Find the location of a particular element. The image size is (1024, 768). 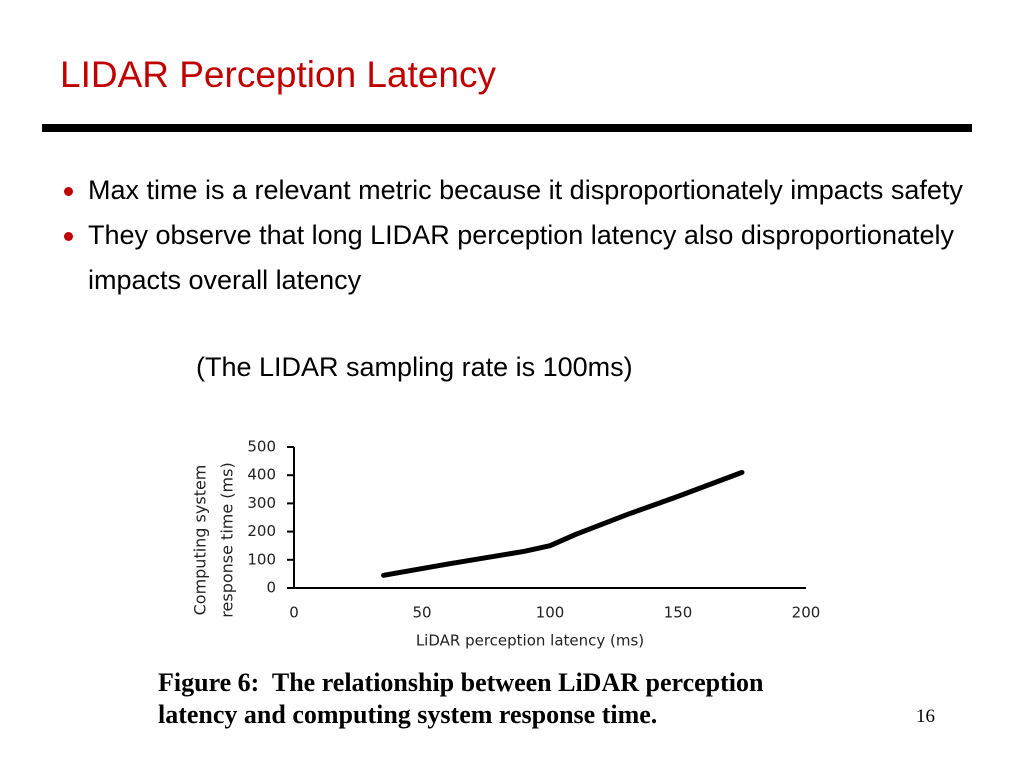

y-tick-label: 500 is located at coordinates (261, 447).